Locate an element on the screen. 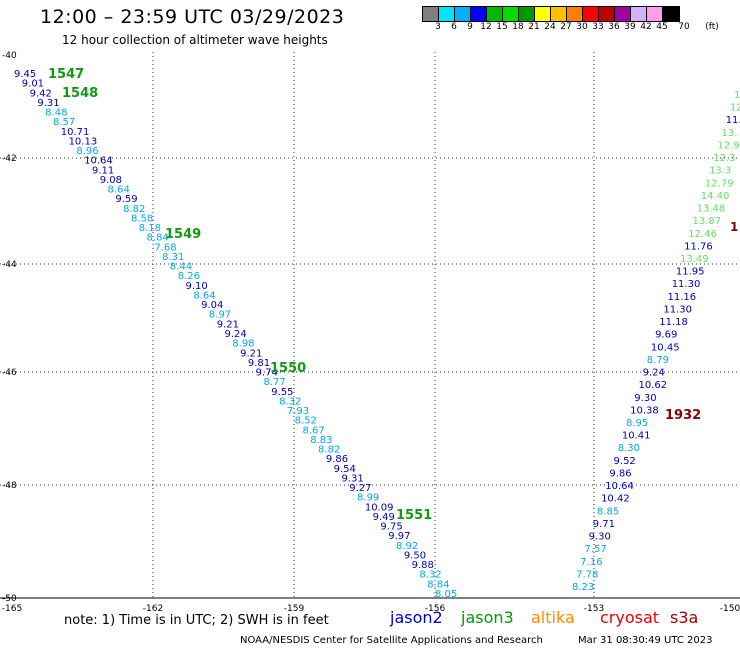 The height and width of the screenshot is (650, 740). swh-value: 10.71 is located at coordinates (75, 132).